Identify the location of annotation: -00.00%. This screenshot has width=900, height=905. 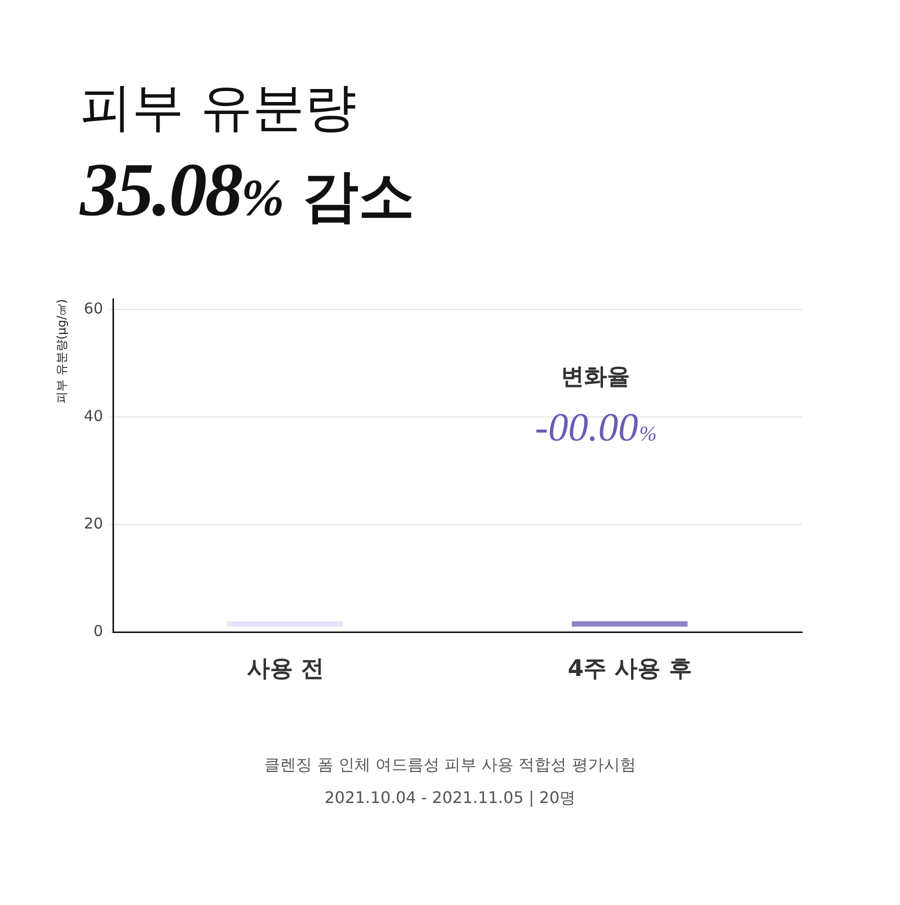
(595, 427).